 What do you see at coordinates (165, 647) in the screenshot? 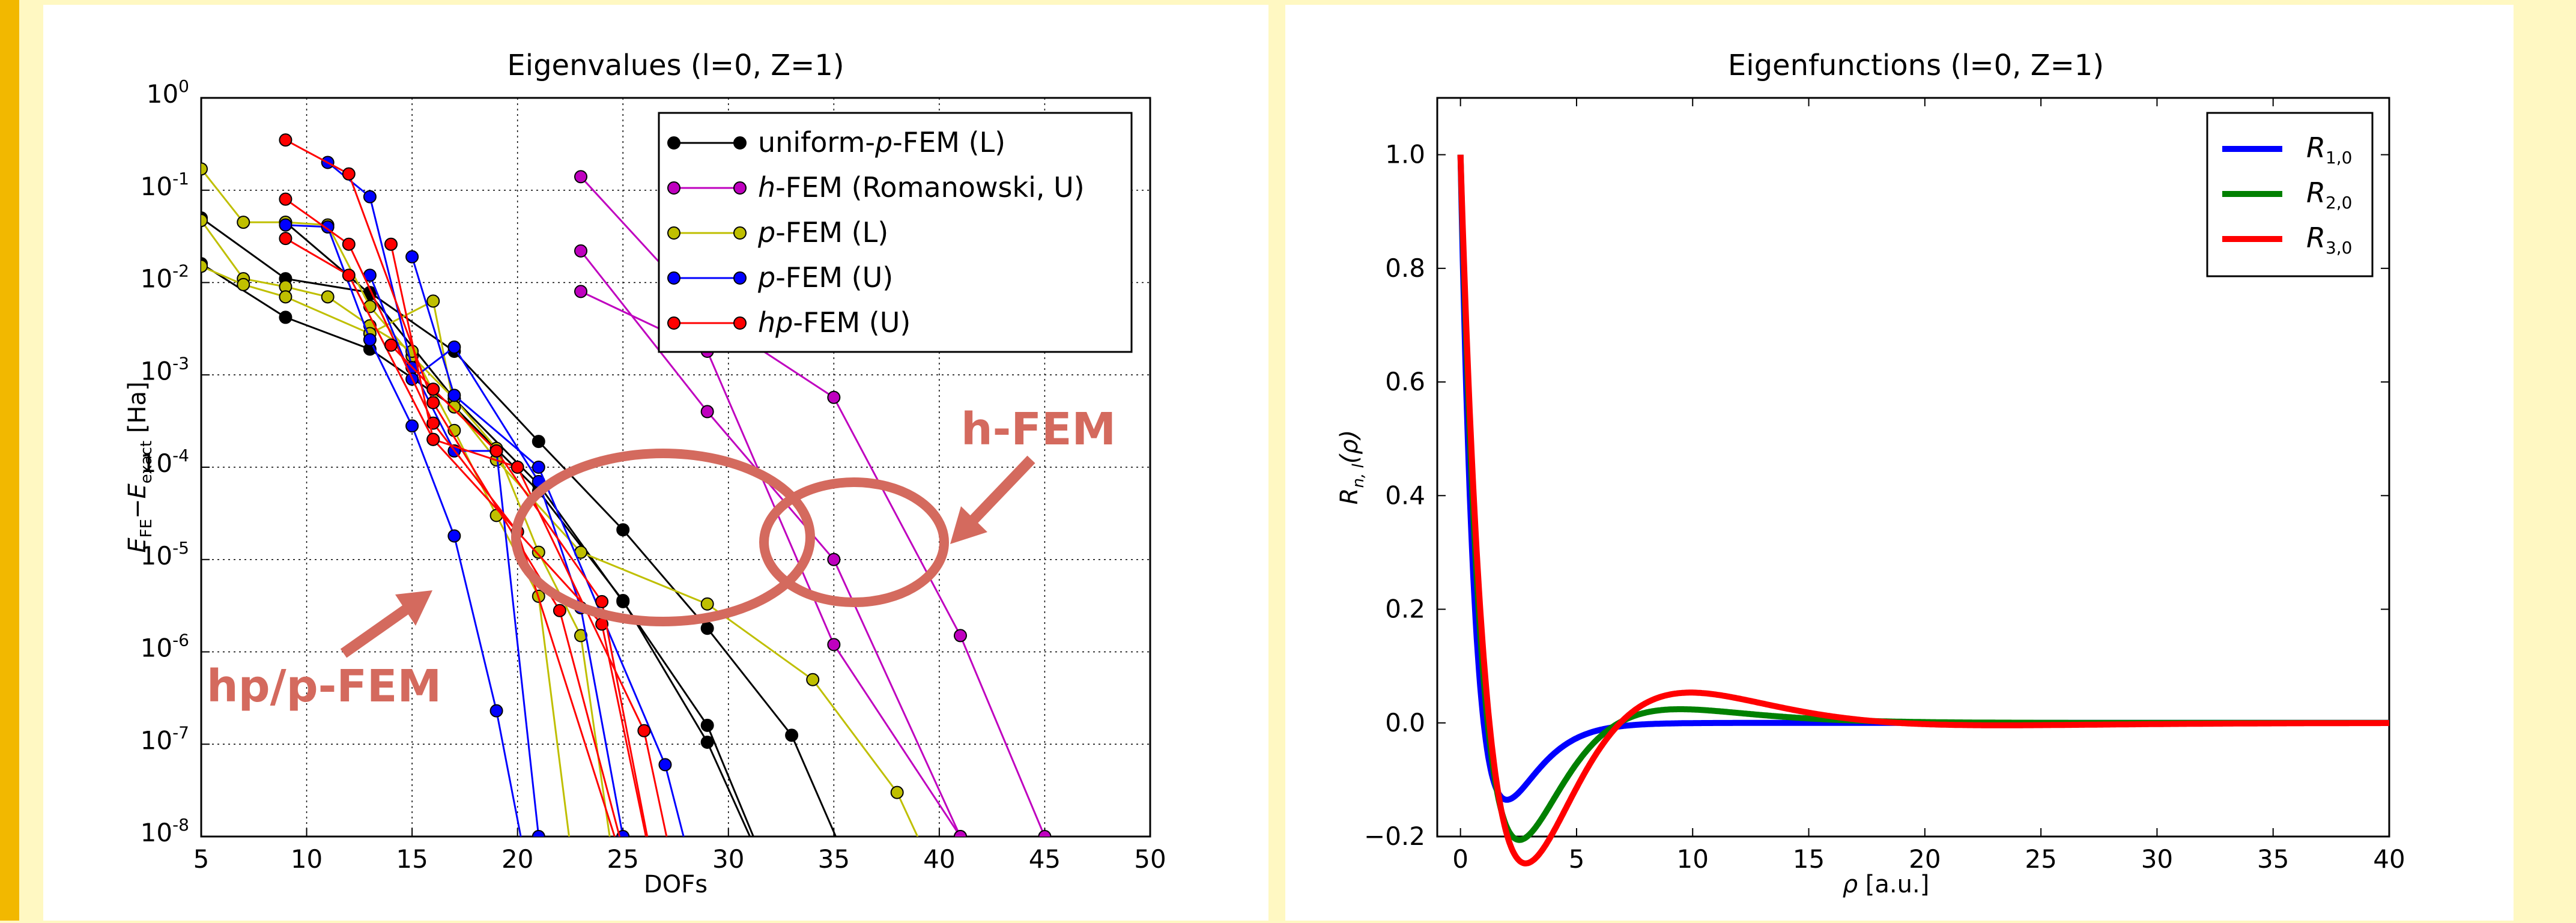
I see `y-tick-label: 10⁻⁶` at bounding box center [165, 647].